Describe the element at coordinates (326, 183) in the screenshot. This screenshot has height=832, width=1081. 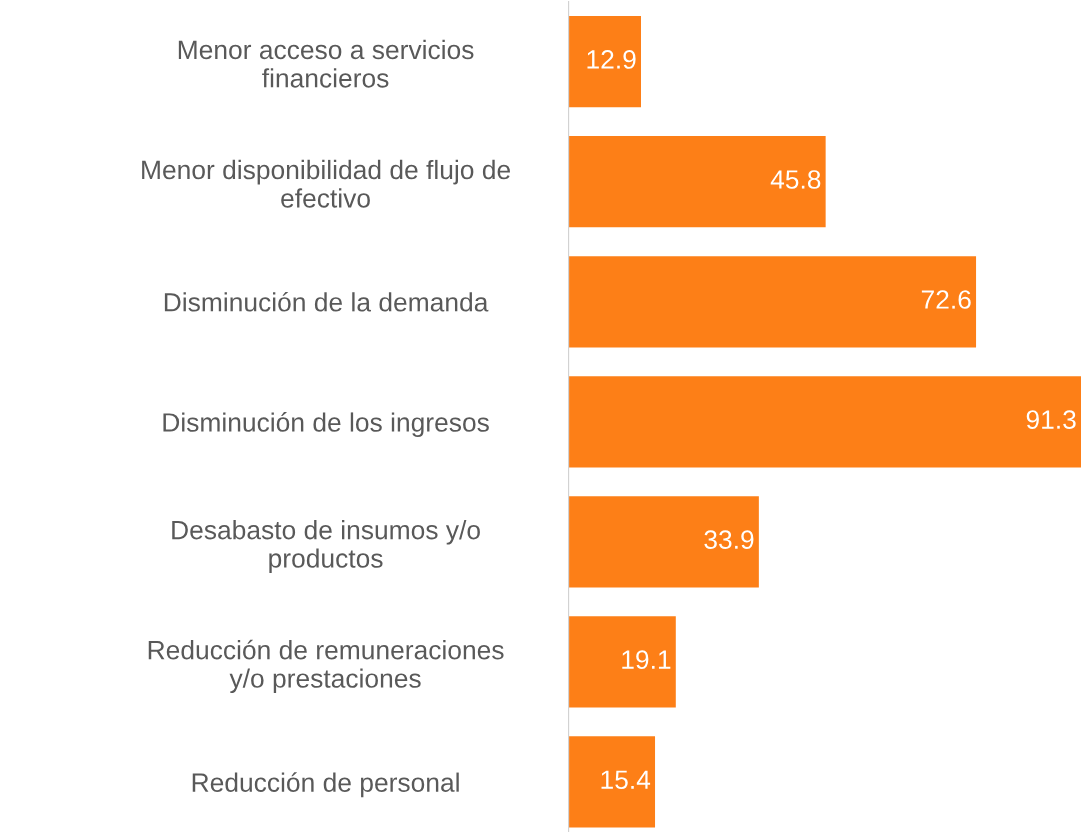
I see `y-tick-label: Menor disponibilidad de flujo de efectivo` at that location.